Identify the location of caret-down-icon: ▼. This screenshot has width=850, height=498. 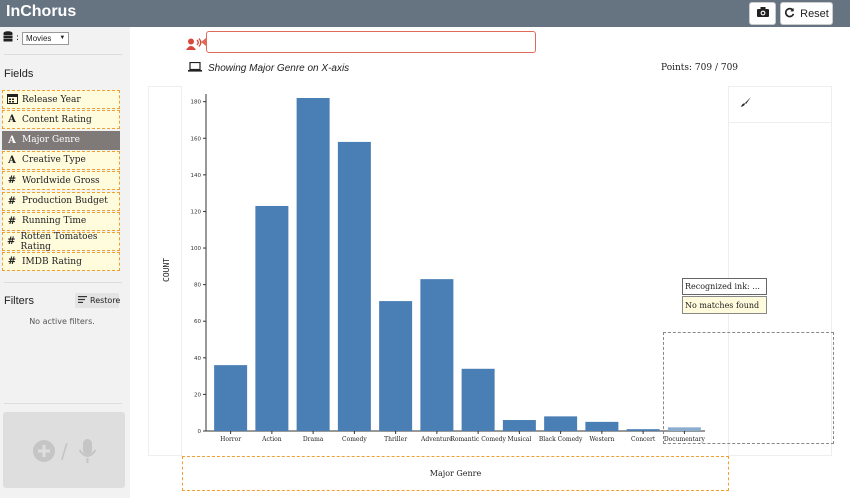
(62, 38).